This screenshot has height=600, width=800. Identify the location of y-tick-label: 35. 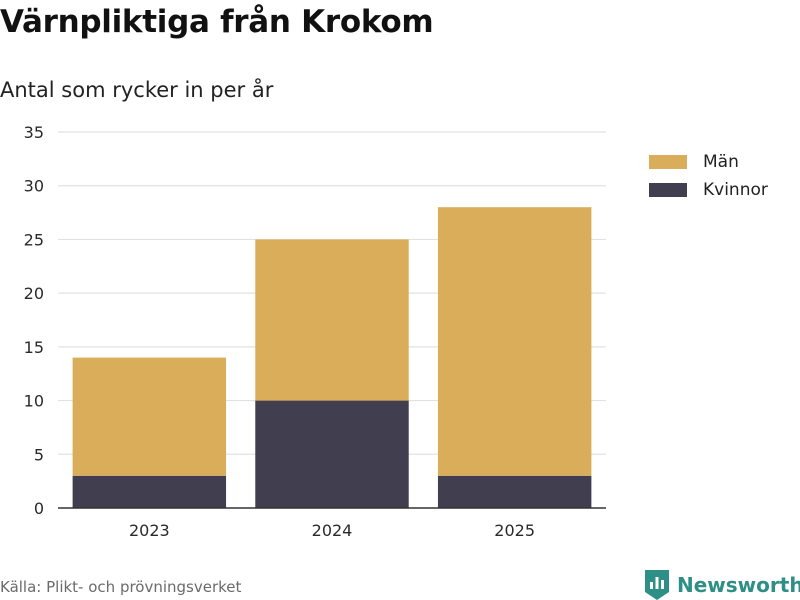
(34, 132).